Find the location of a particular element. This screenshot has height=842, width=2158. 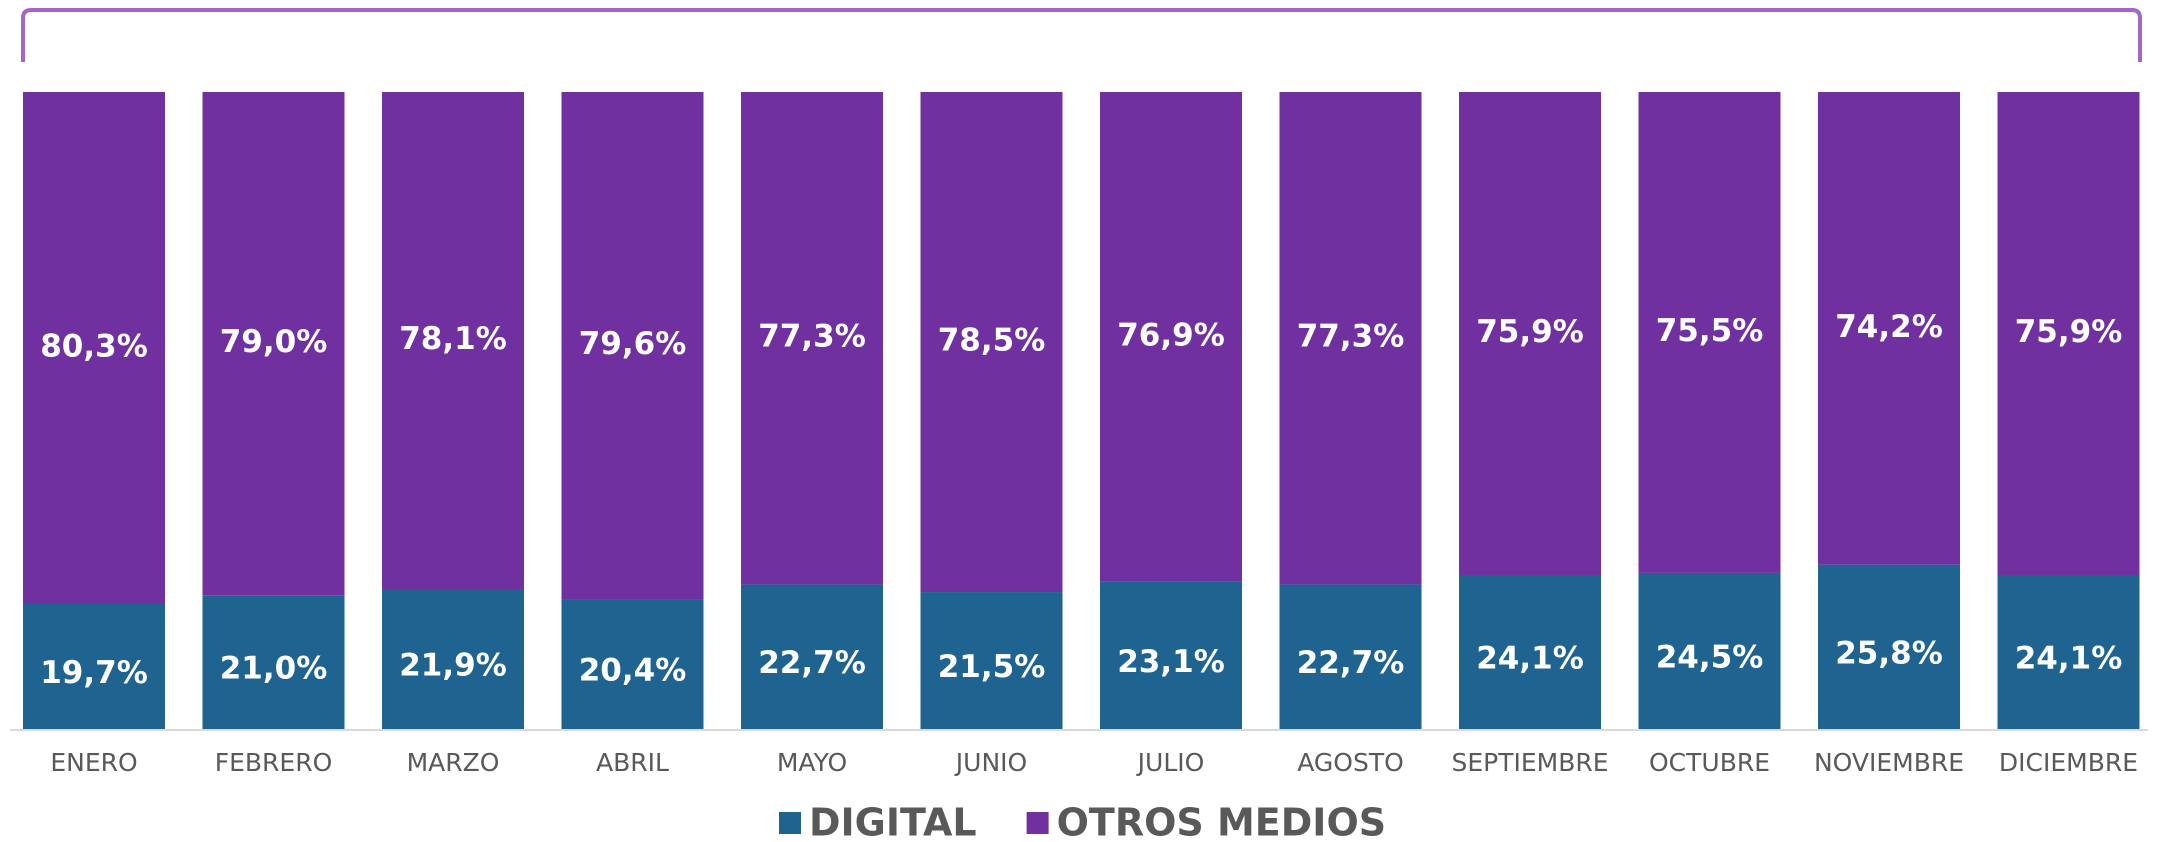

value-label: 21,5% is located at coordinates (992, 667).